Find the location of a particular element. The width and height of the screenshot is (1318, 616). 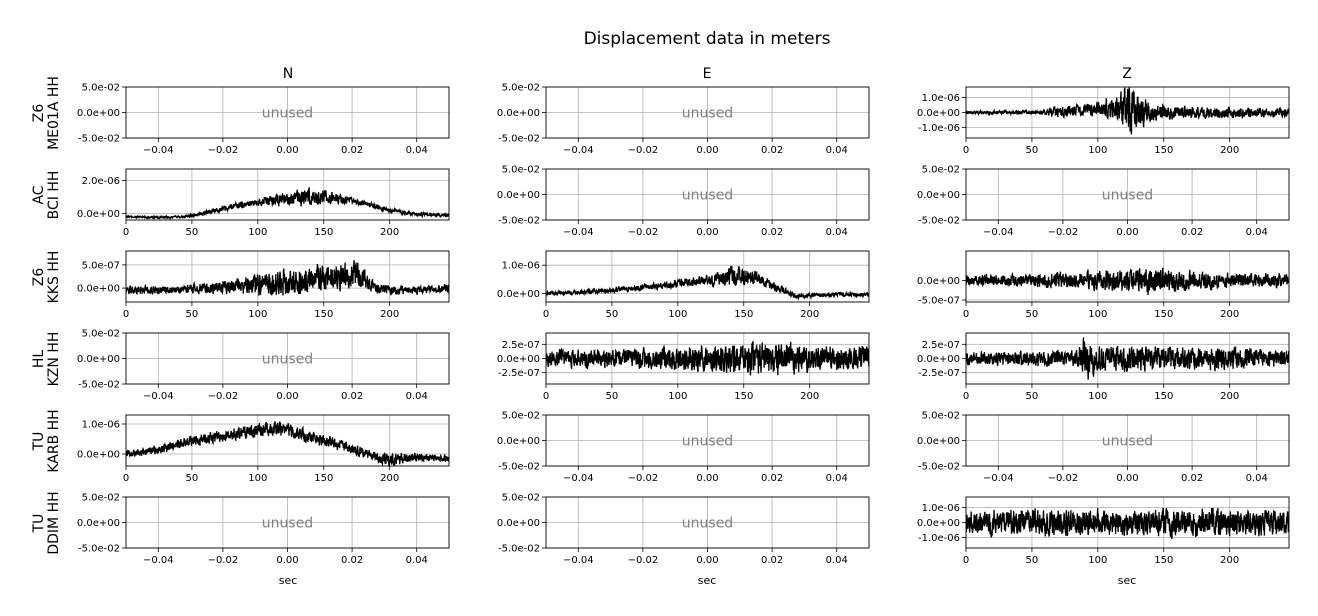

subplot-z-3: 0 50 100 150 200 2.5e-07 0.0e+00 -2.5e-07 is located at coordinates (1103, 367).